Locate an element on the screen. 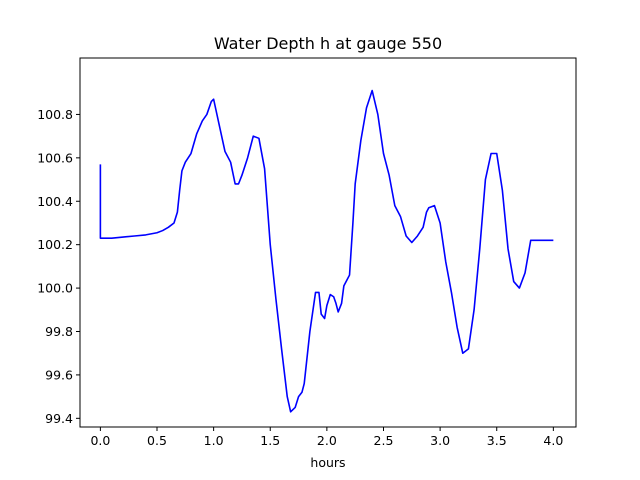 Image resolution: width=640 pixels, height=480 pixels. y-tick-label: 100.0 is located at coordinates (55, 288).